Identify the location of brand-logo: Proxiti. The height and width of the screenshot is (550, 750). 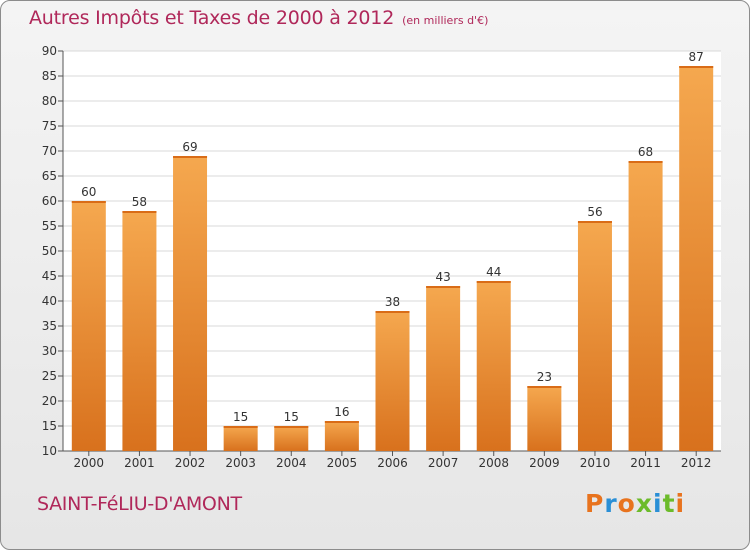
(635, 503).